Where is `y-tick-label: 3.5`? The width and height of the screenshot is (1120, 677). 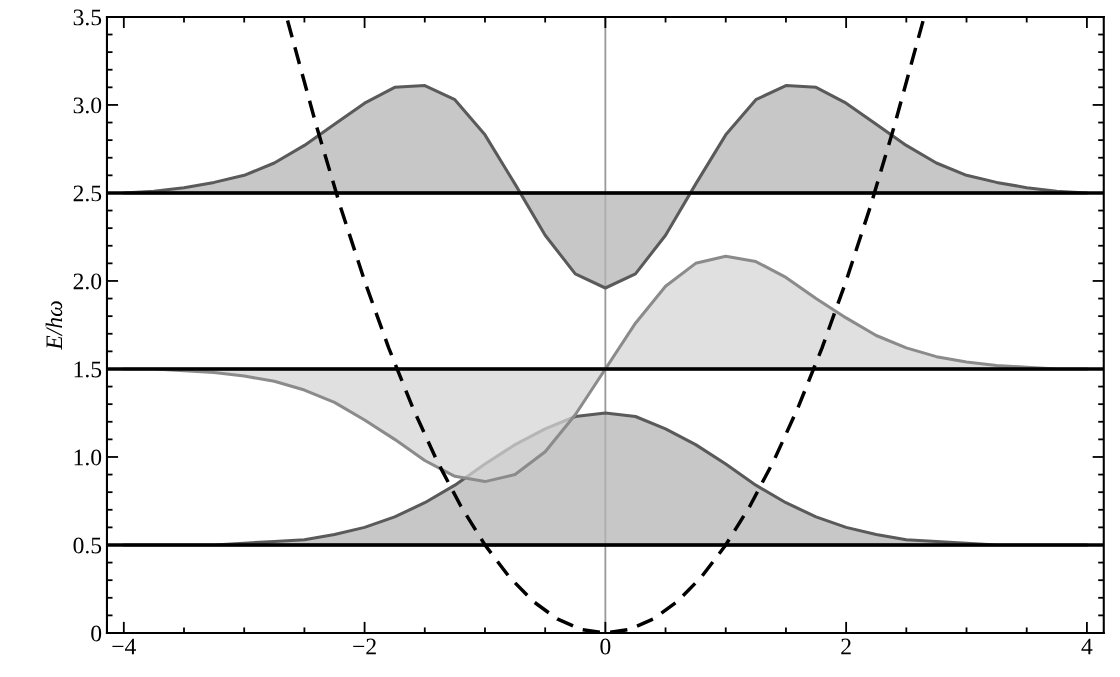 y-tick-label: 3.5 is located at coordinates (87, 17).